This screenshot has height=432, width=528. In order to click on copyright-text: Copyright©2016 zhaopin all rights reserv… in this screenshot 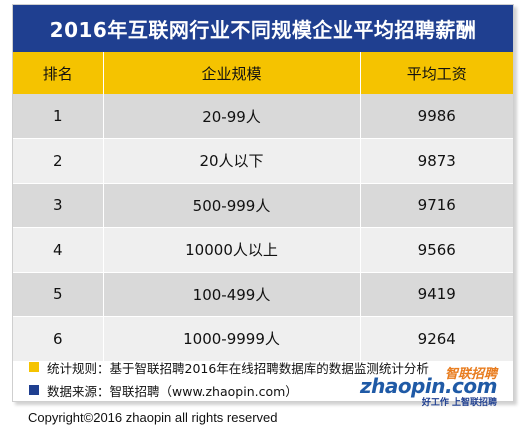, I will do `click(153, 417)`.